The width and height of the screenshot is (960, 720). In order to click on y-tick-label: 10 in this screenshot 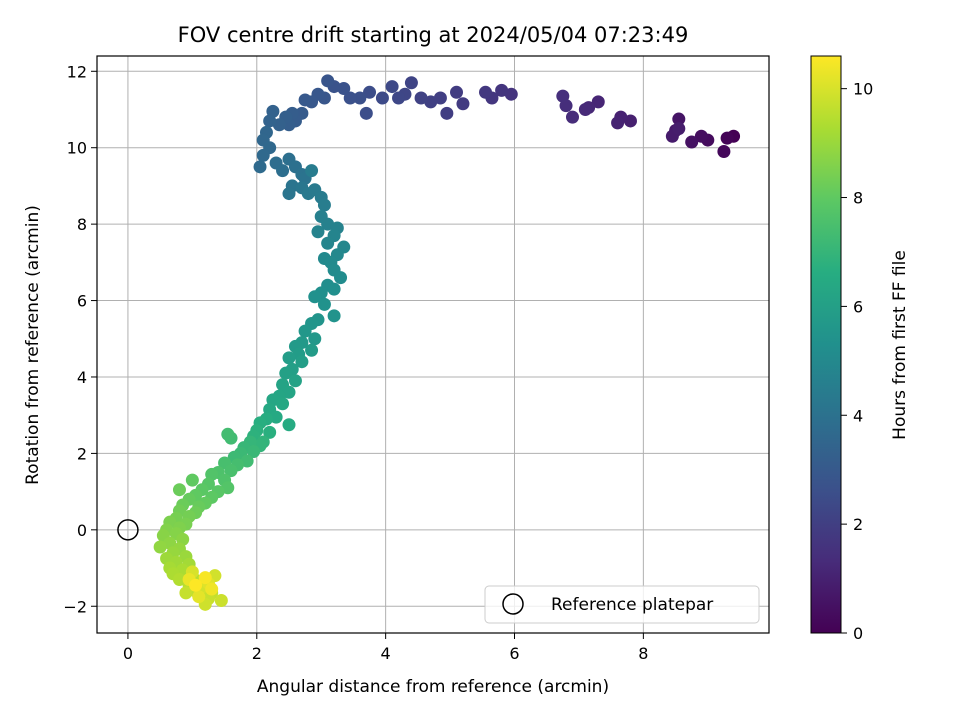, I will do `click(77, 148)`.